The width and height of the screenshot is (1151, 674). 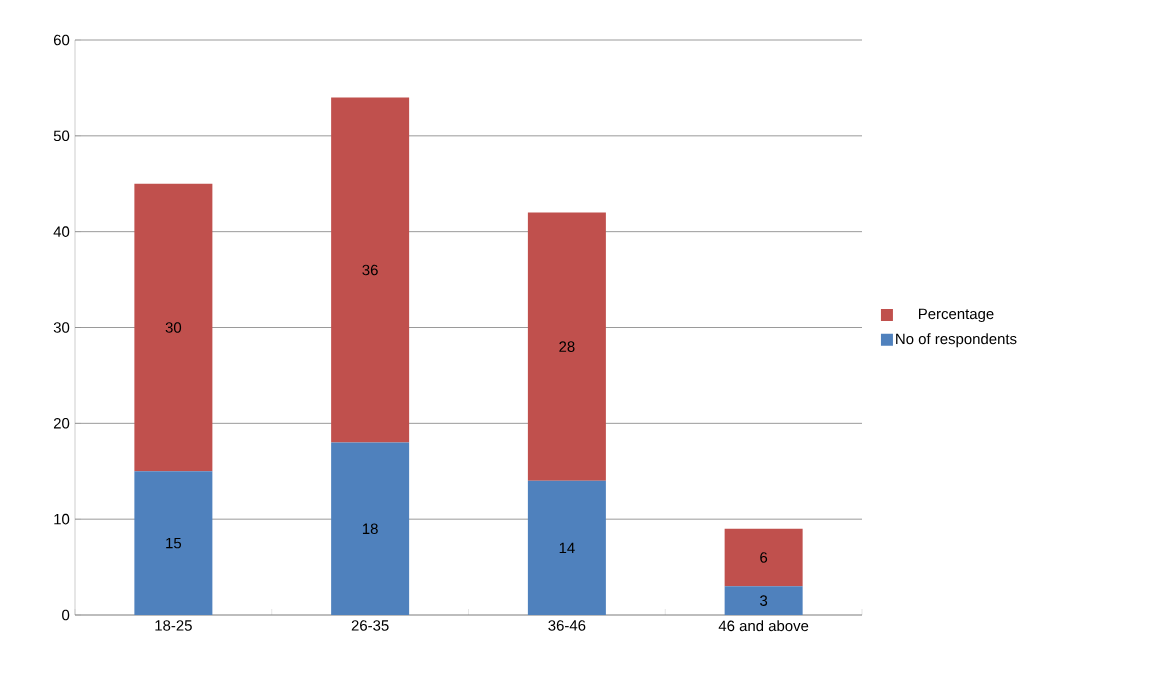 I want to click on data-label: 28, so click(x=567, y=346).